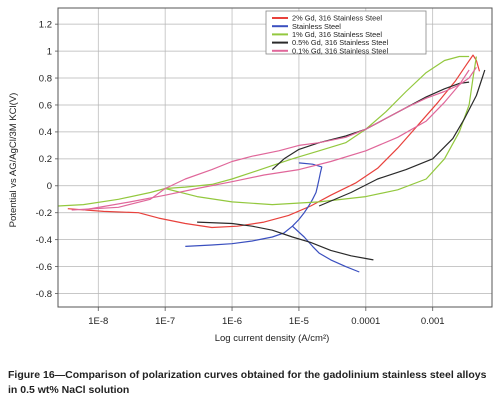 This screenshot has height=405, width=495. I want to click on y-tick-label: -0.6, so click(44, 267).